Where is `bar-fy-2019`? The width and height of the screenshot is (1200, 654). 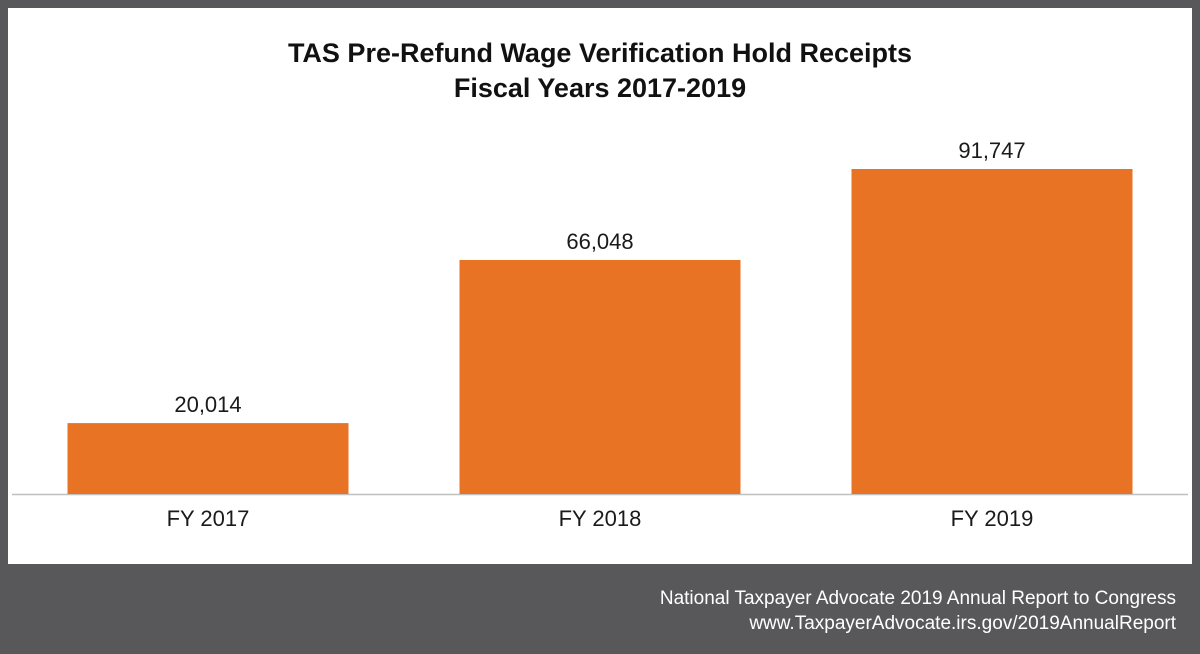 bar-fy-2019 is located at coordinates (992, 331).